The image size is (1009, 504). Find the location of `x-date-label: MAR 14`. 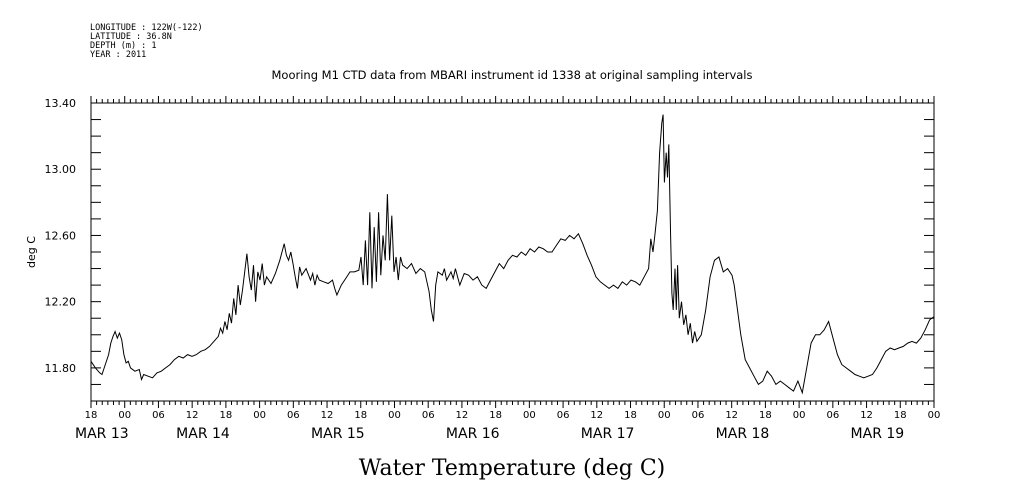

x-date-label: MAR 14 is located at coordinates (203, 434).